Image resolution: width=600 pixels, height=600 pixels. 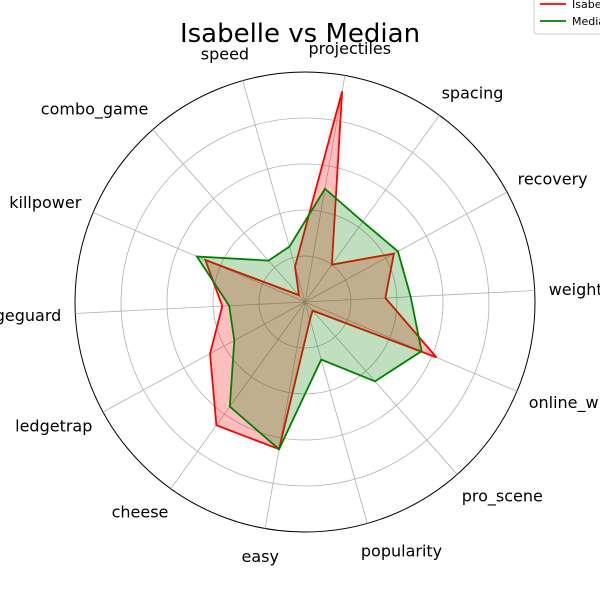 What do you see at coordinates (586, 21) in the screenshot?
I see `legend-label-median: Median` at bounding box center [586, 21].